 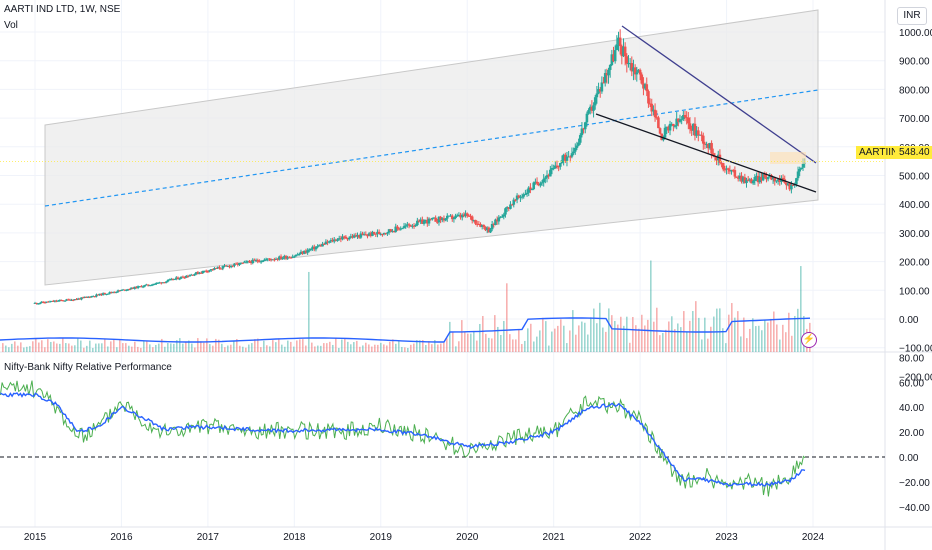 What do you see at coordinates (912, 16) in the screenshot?
I see `currency-button: INR` at bounding box center [912, 16].